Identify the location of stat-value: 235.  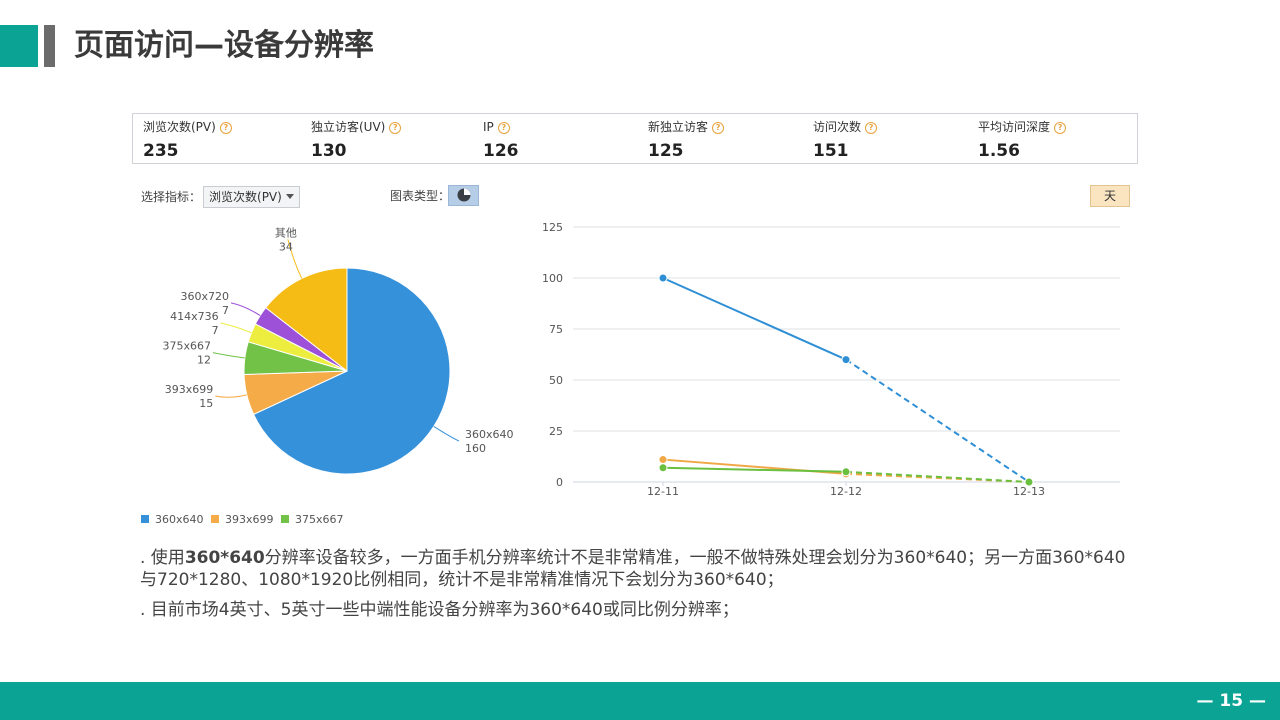
(161, 151).